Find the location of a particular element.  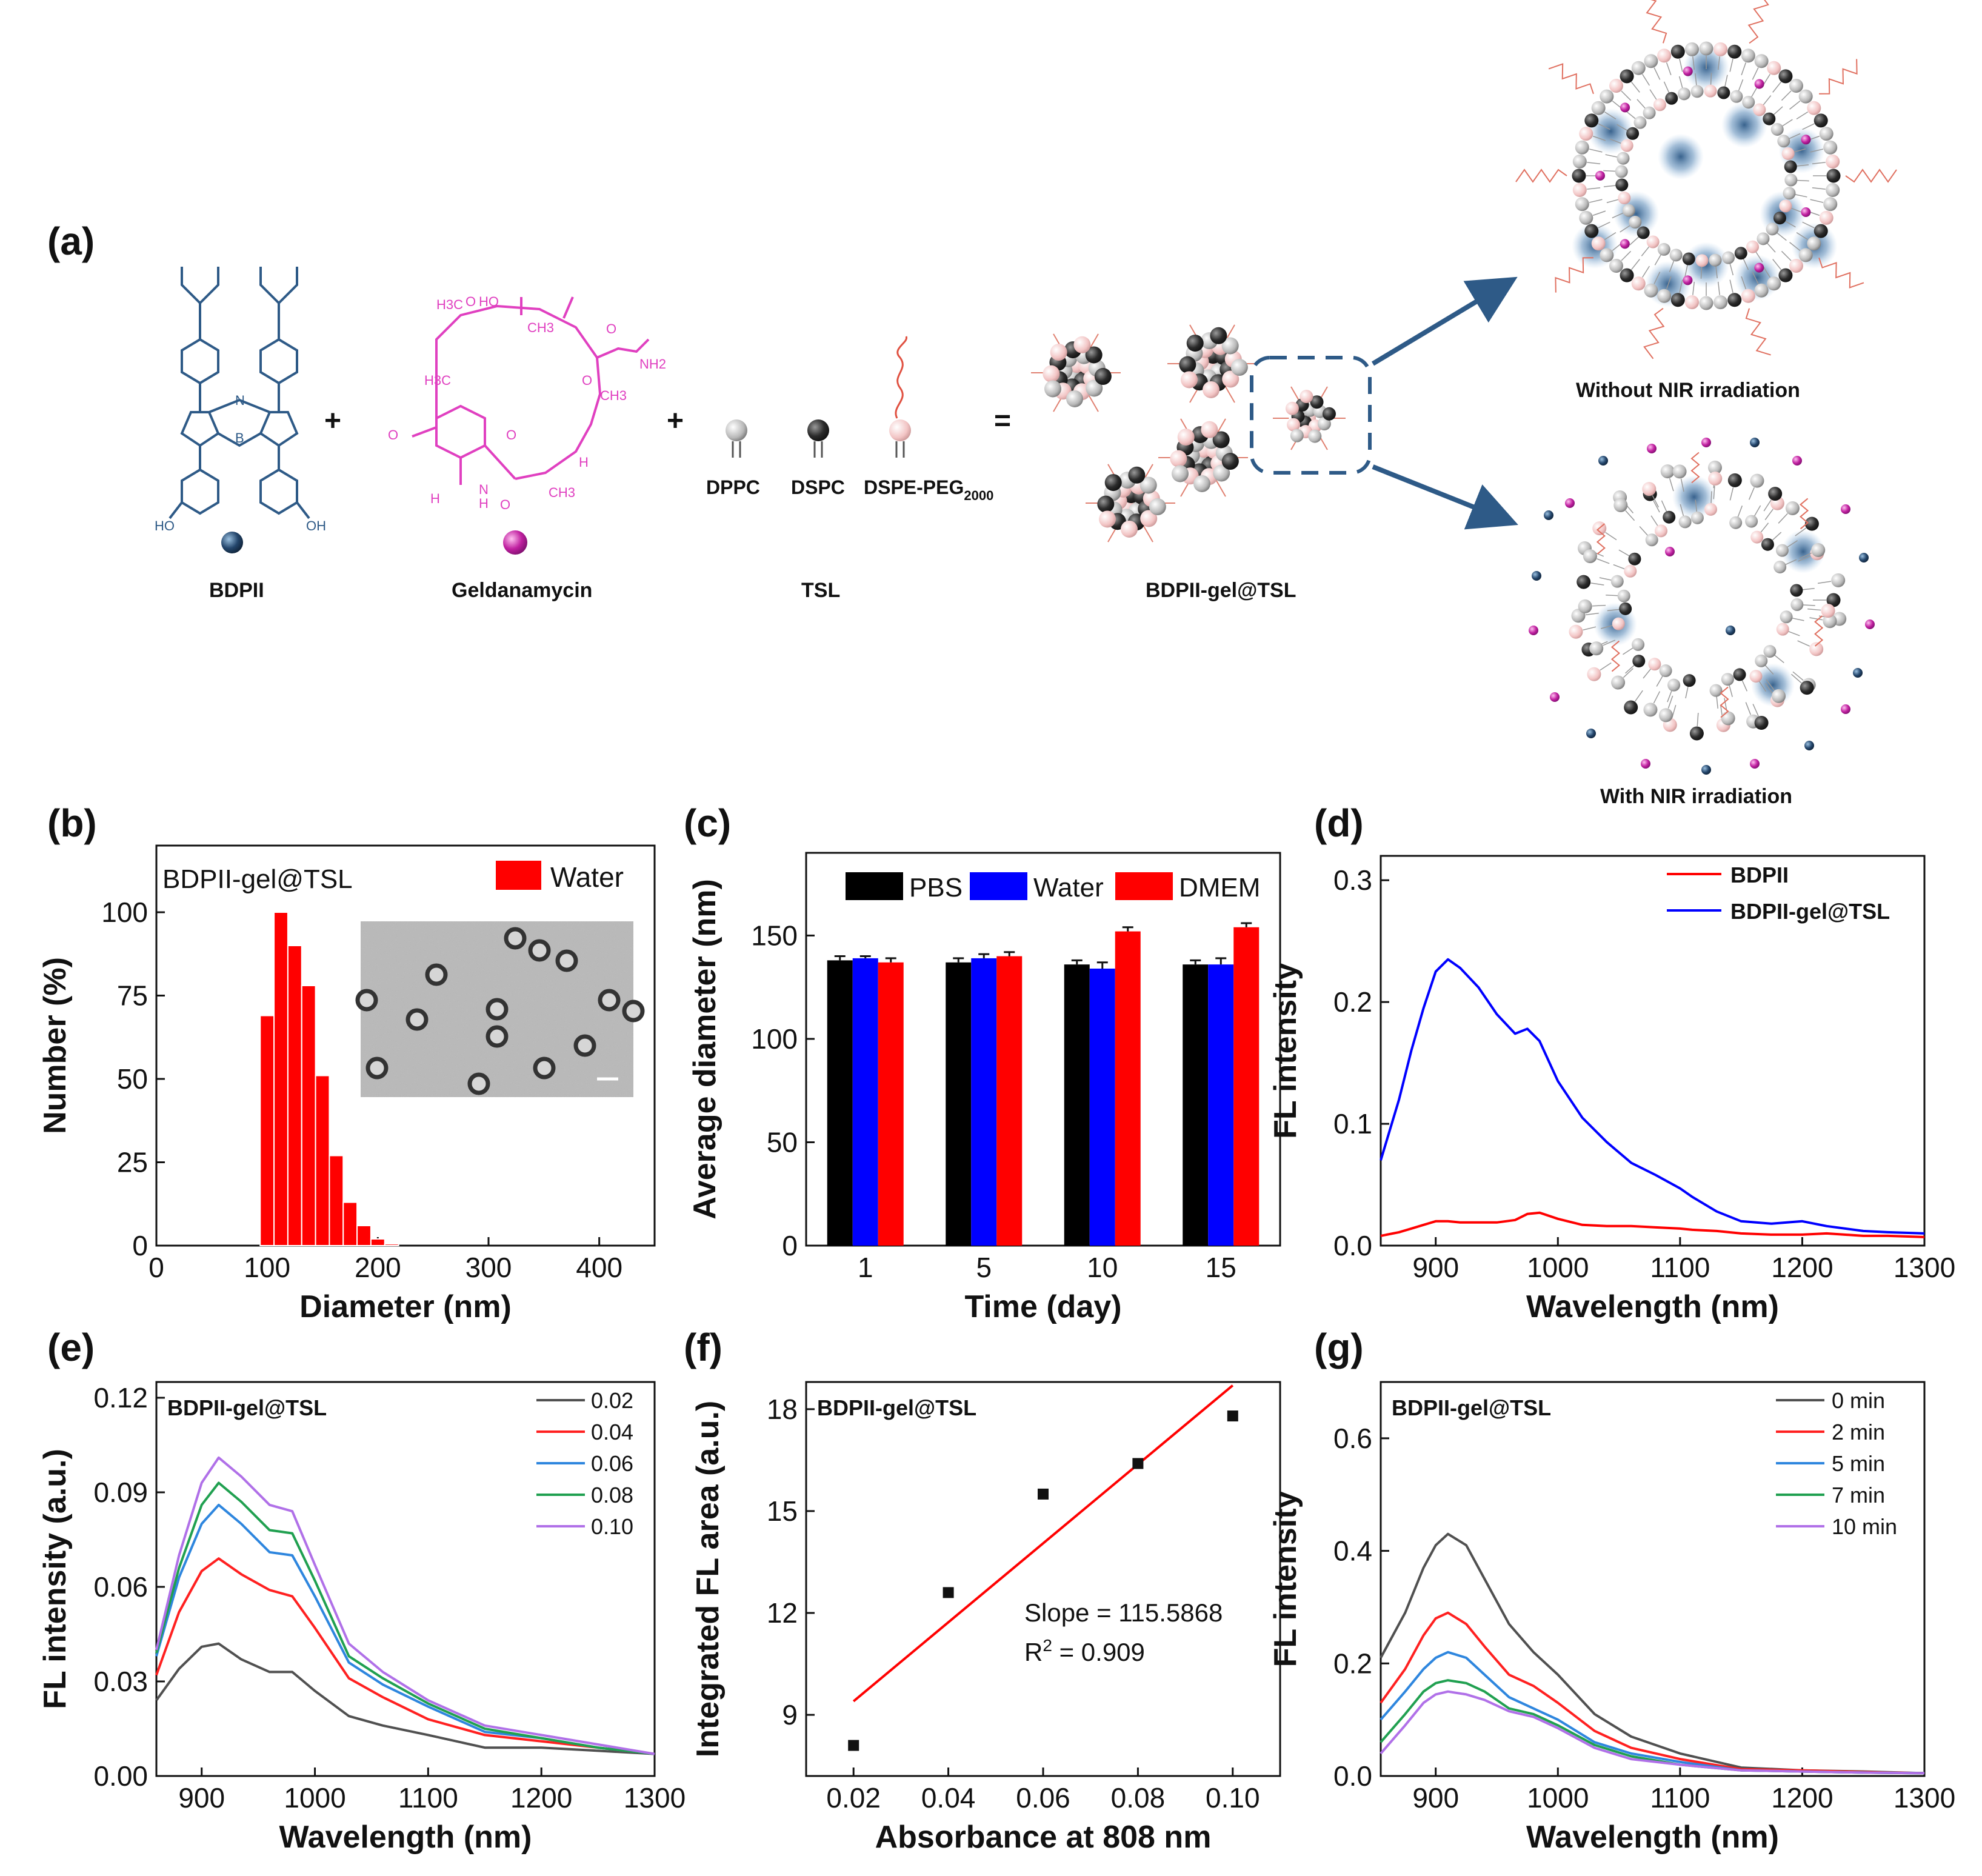

chart-f-point is located at coordinates (1232, 1416).